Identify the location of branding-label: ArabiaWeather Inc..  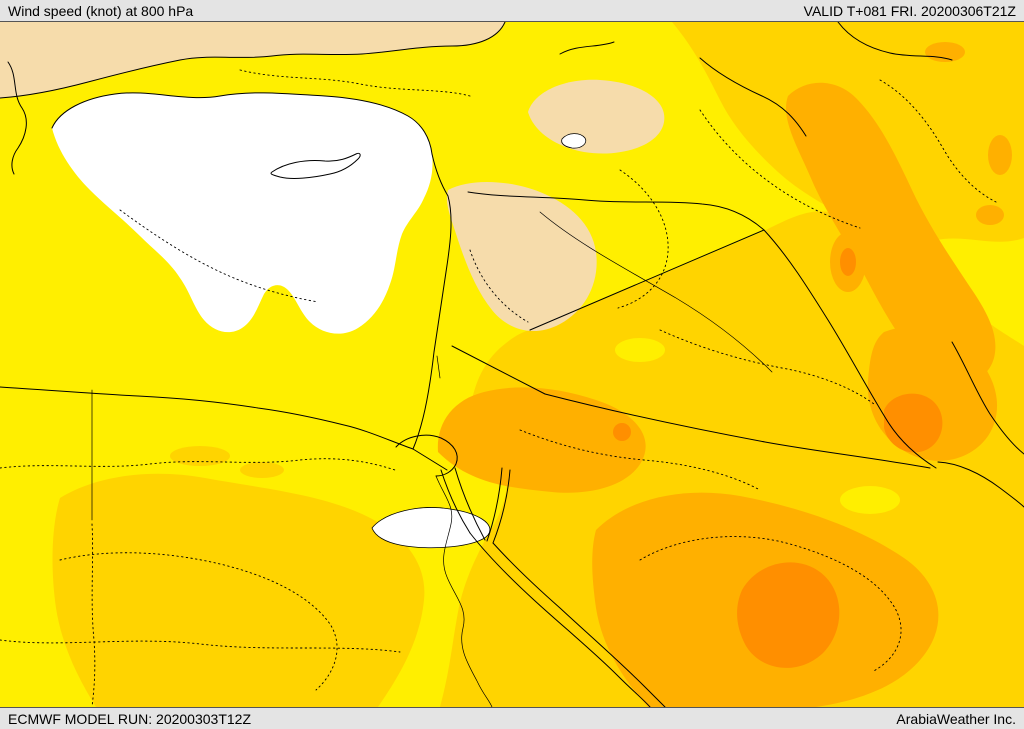
(956, 718).